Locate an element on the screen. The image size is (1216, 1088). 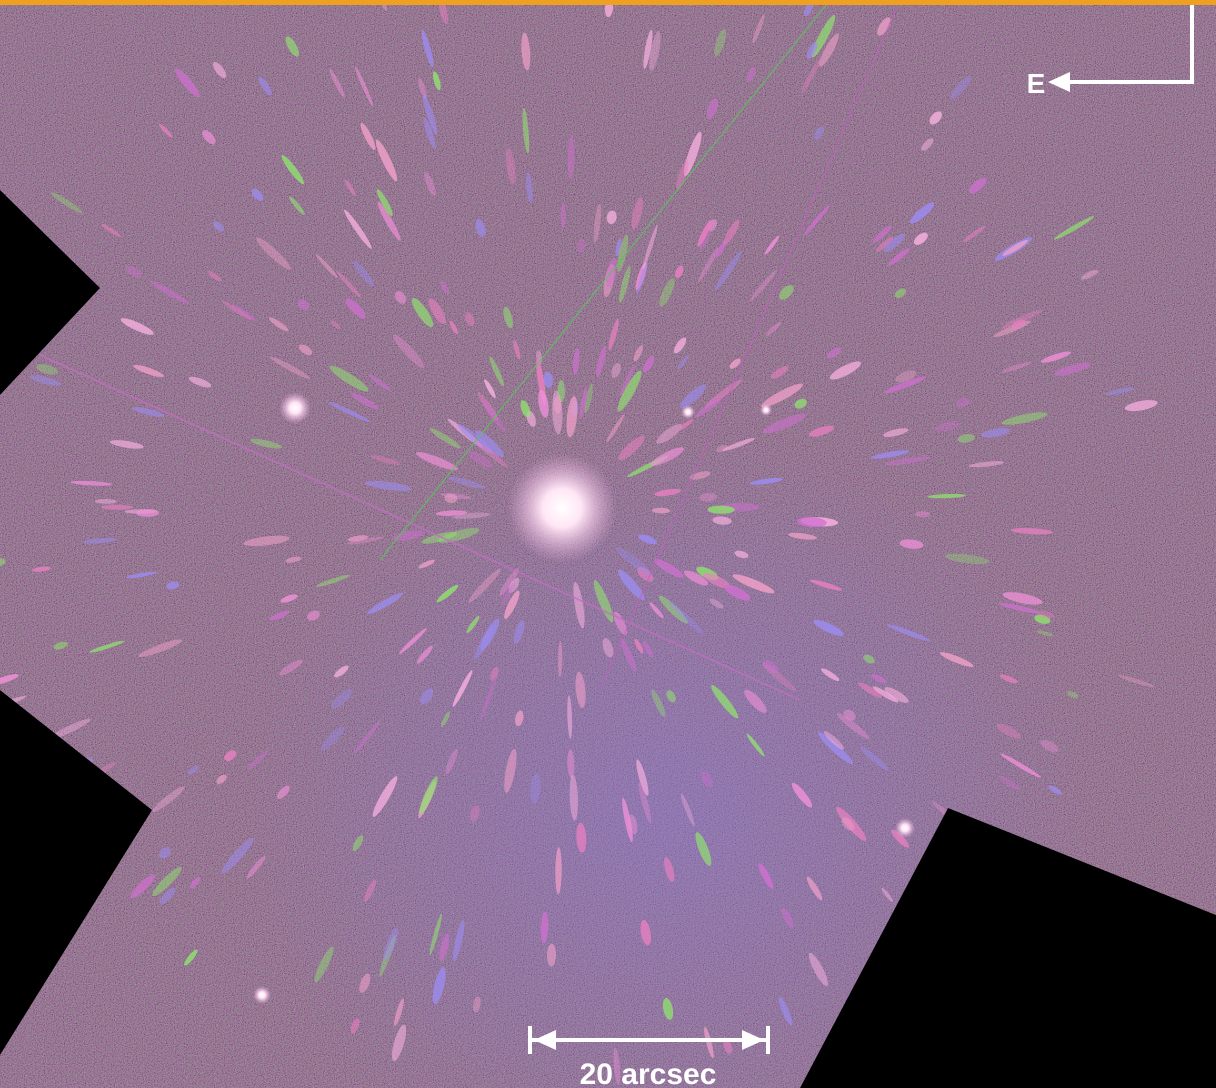
star is located at coordinates (688, 412).